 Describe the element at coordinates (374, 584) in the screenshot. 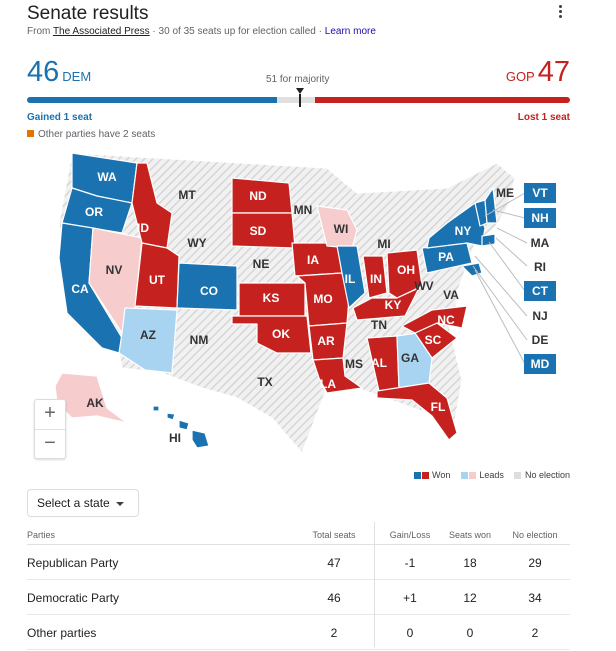

I see `table-divider` at that location.